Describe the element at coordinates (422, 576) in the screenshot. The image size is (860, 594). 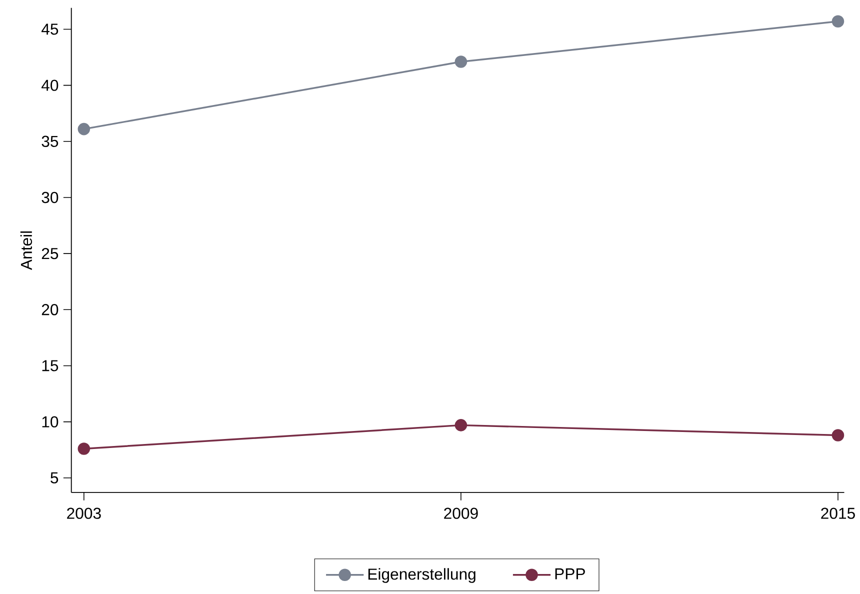
I see `legend-label: Eigenerstellung` at that location.